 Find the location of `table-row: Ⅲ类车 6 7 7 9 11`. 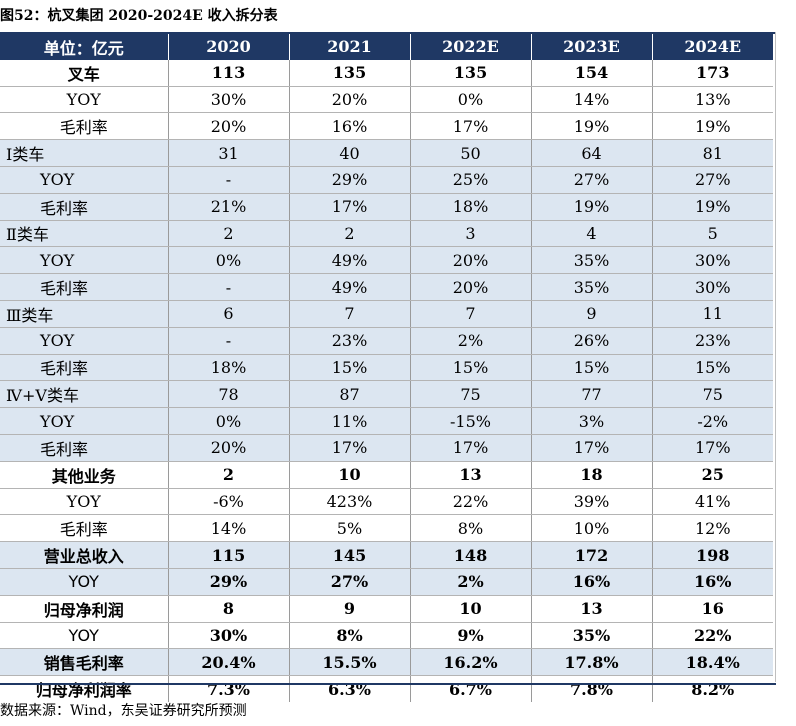

table-row: Ⅲ类车 6 7 7 9 11 is located at coordinates (386, 314).